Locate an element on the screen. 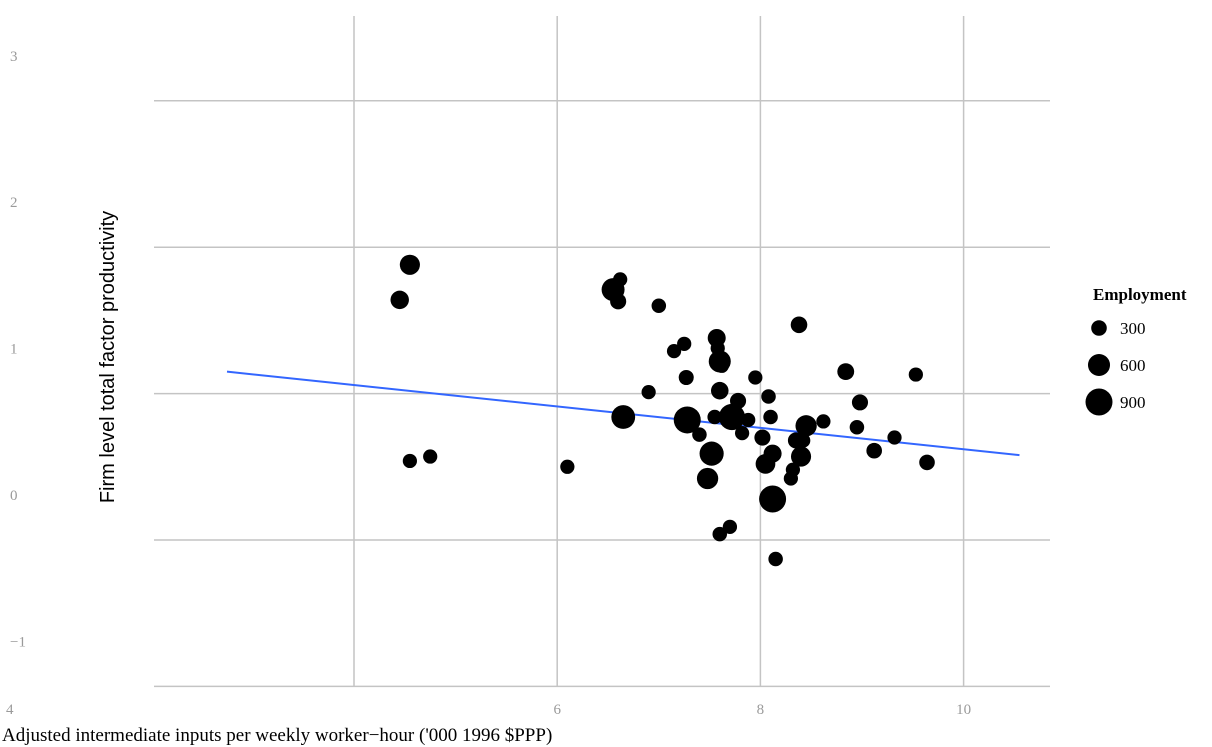 This screenshot has width=1212, height=747. x-tick-label: 8 is located at coordinates (761, 710).